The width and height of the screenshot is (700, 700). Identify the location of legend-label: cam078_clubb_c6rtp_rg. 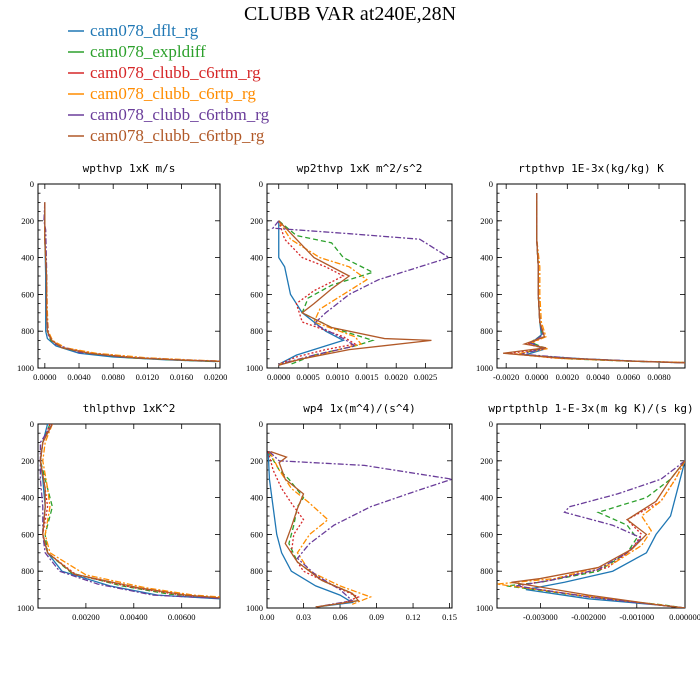
(173, 93).